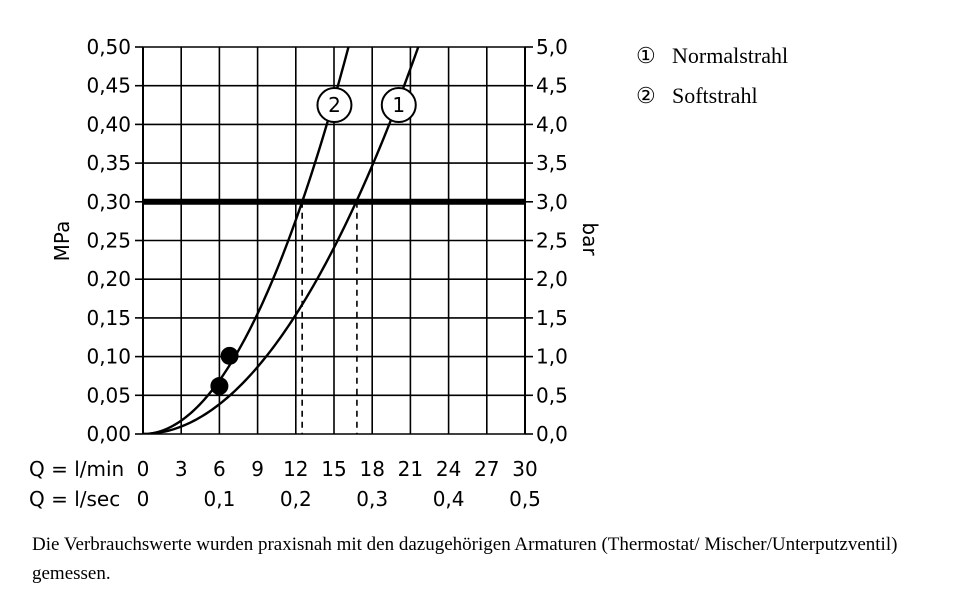 The height and width of the screenshot is (612, 960). I want to click on x-axis-lmin-tick-label: 21, so click(410, 469).